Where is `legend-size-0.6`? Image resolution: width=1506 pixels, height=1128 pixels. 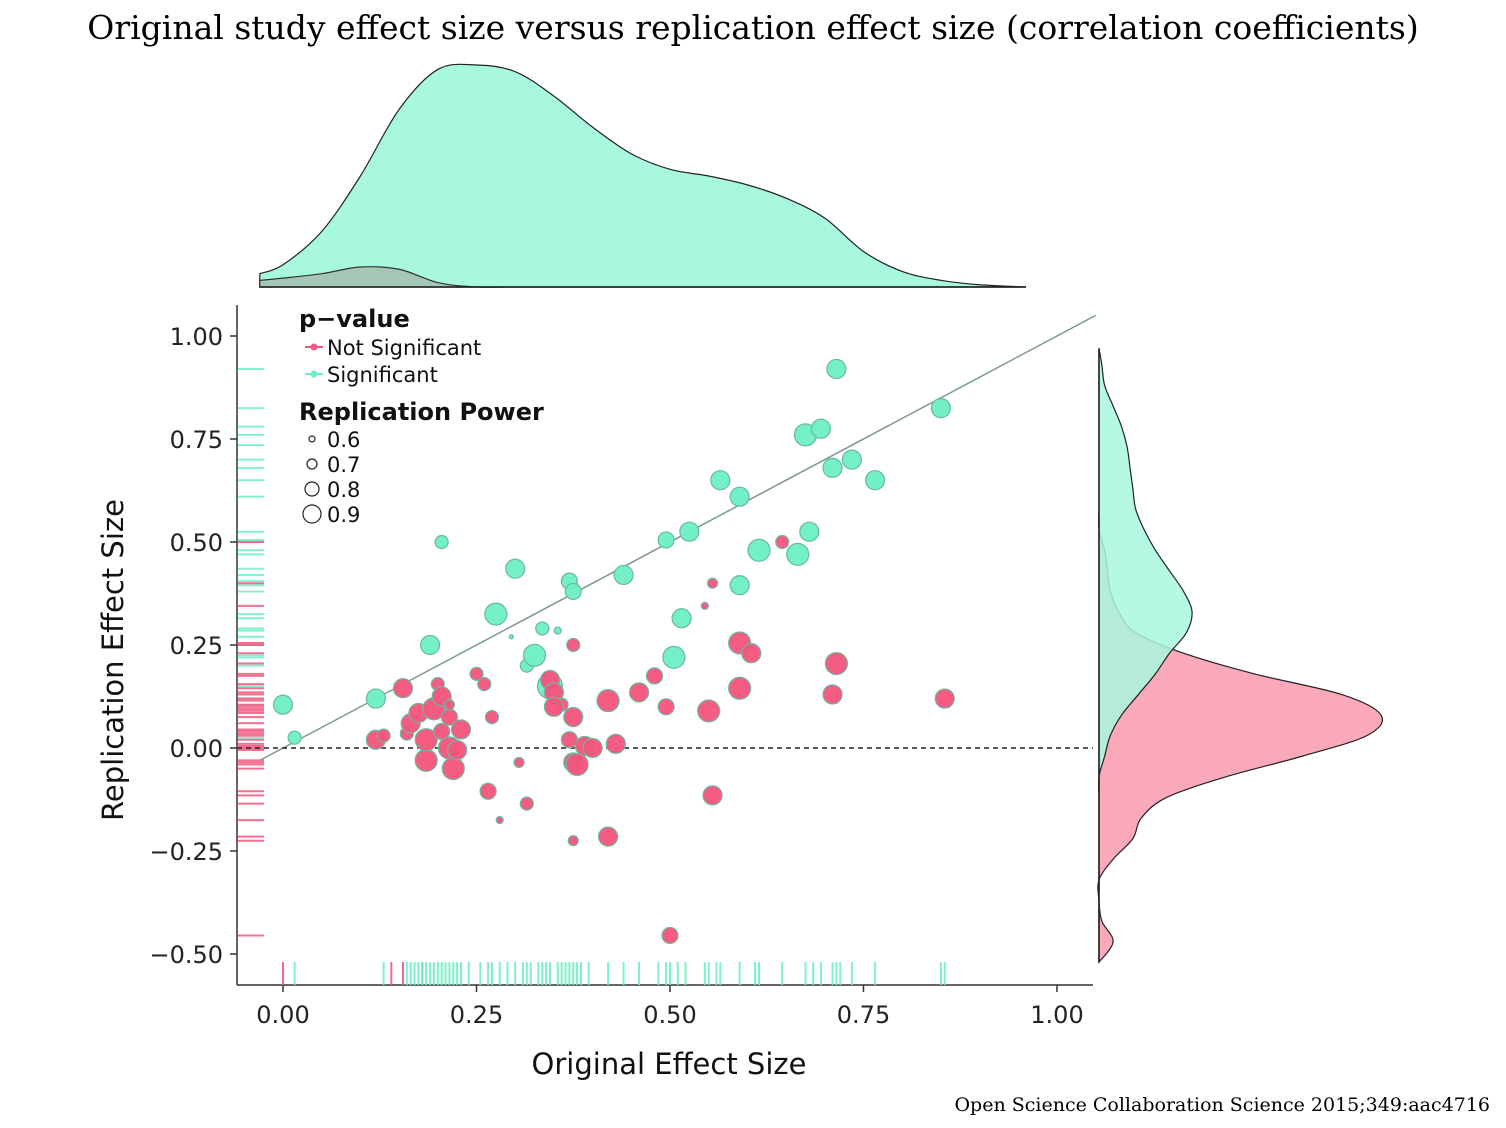 legend-size-0.6 is located at coordinates (312, 439).